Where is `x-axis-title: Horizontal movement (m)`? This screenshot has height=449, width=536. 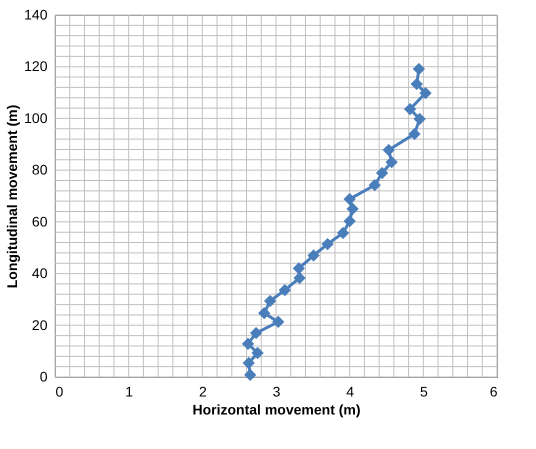 x-axis-title: Horizontal movement (m) is located at coordinates (276, 410).